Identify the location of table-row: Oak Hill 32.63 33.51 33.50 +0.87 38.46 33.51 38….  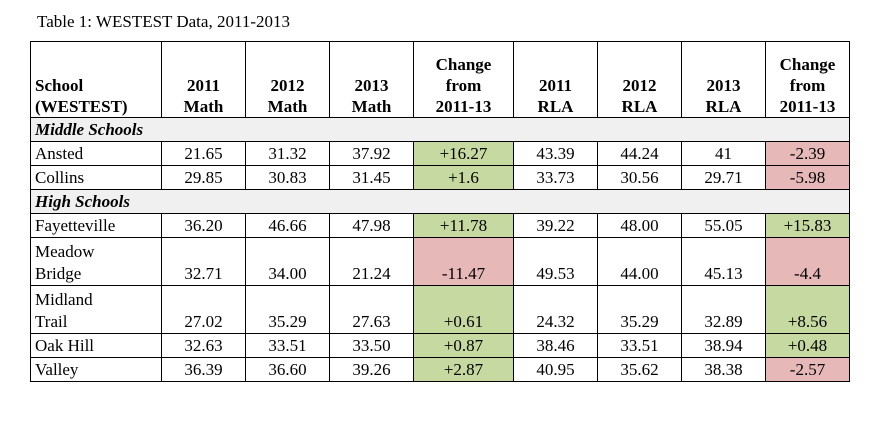
(440, 345).